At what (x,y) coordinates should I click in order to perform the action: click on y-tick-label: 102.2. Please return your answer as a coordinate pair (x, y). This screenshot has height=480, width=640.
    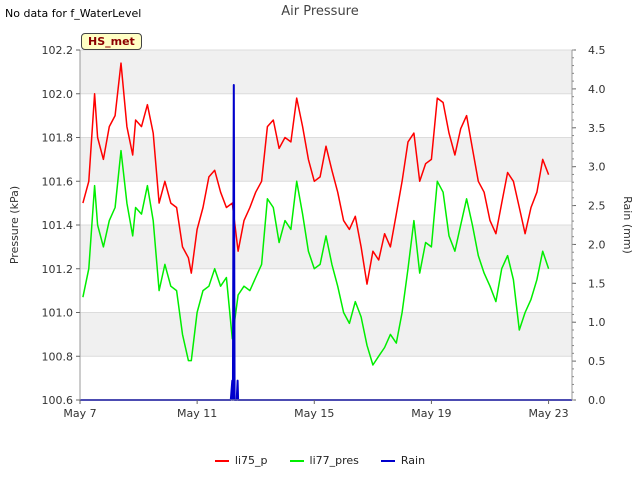
    Looking at the image, I should click on (58, 50).